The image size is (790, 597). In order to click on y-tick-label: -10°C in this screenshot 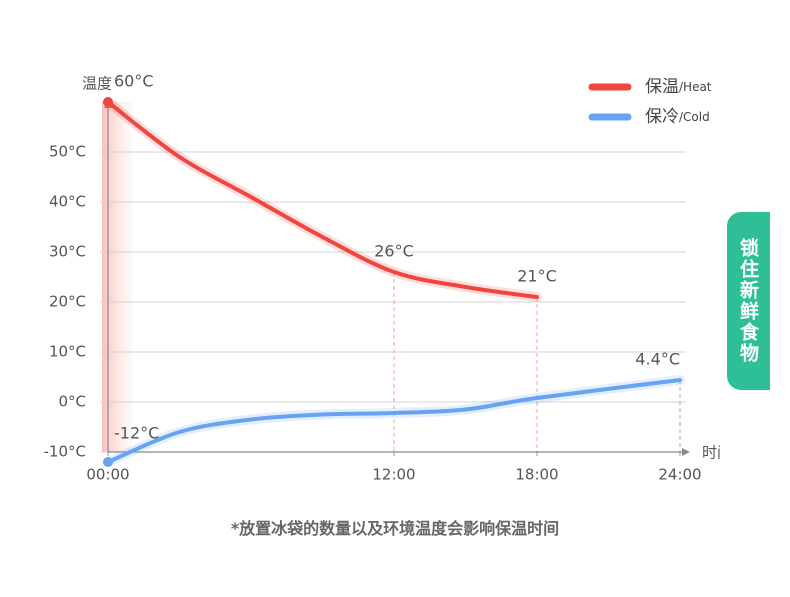, I will do `click(65, 452)`.